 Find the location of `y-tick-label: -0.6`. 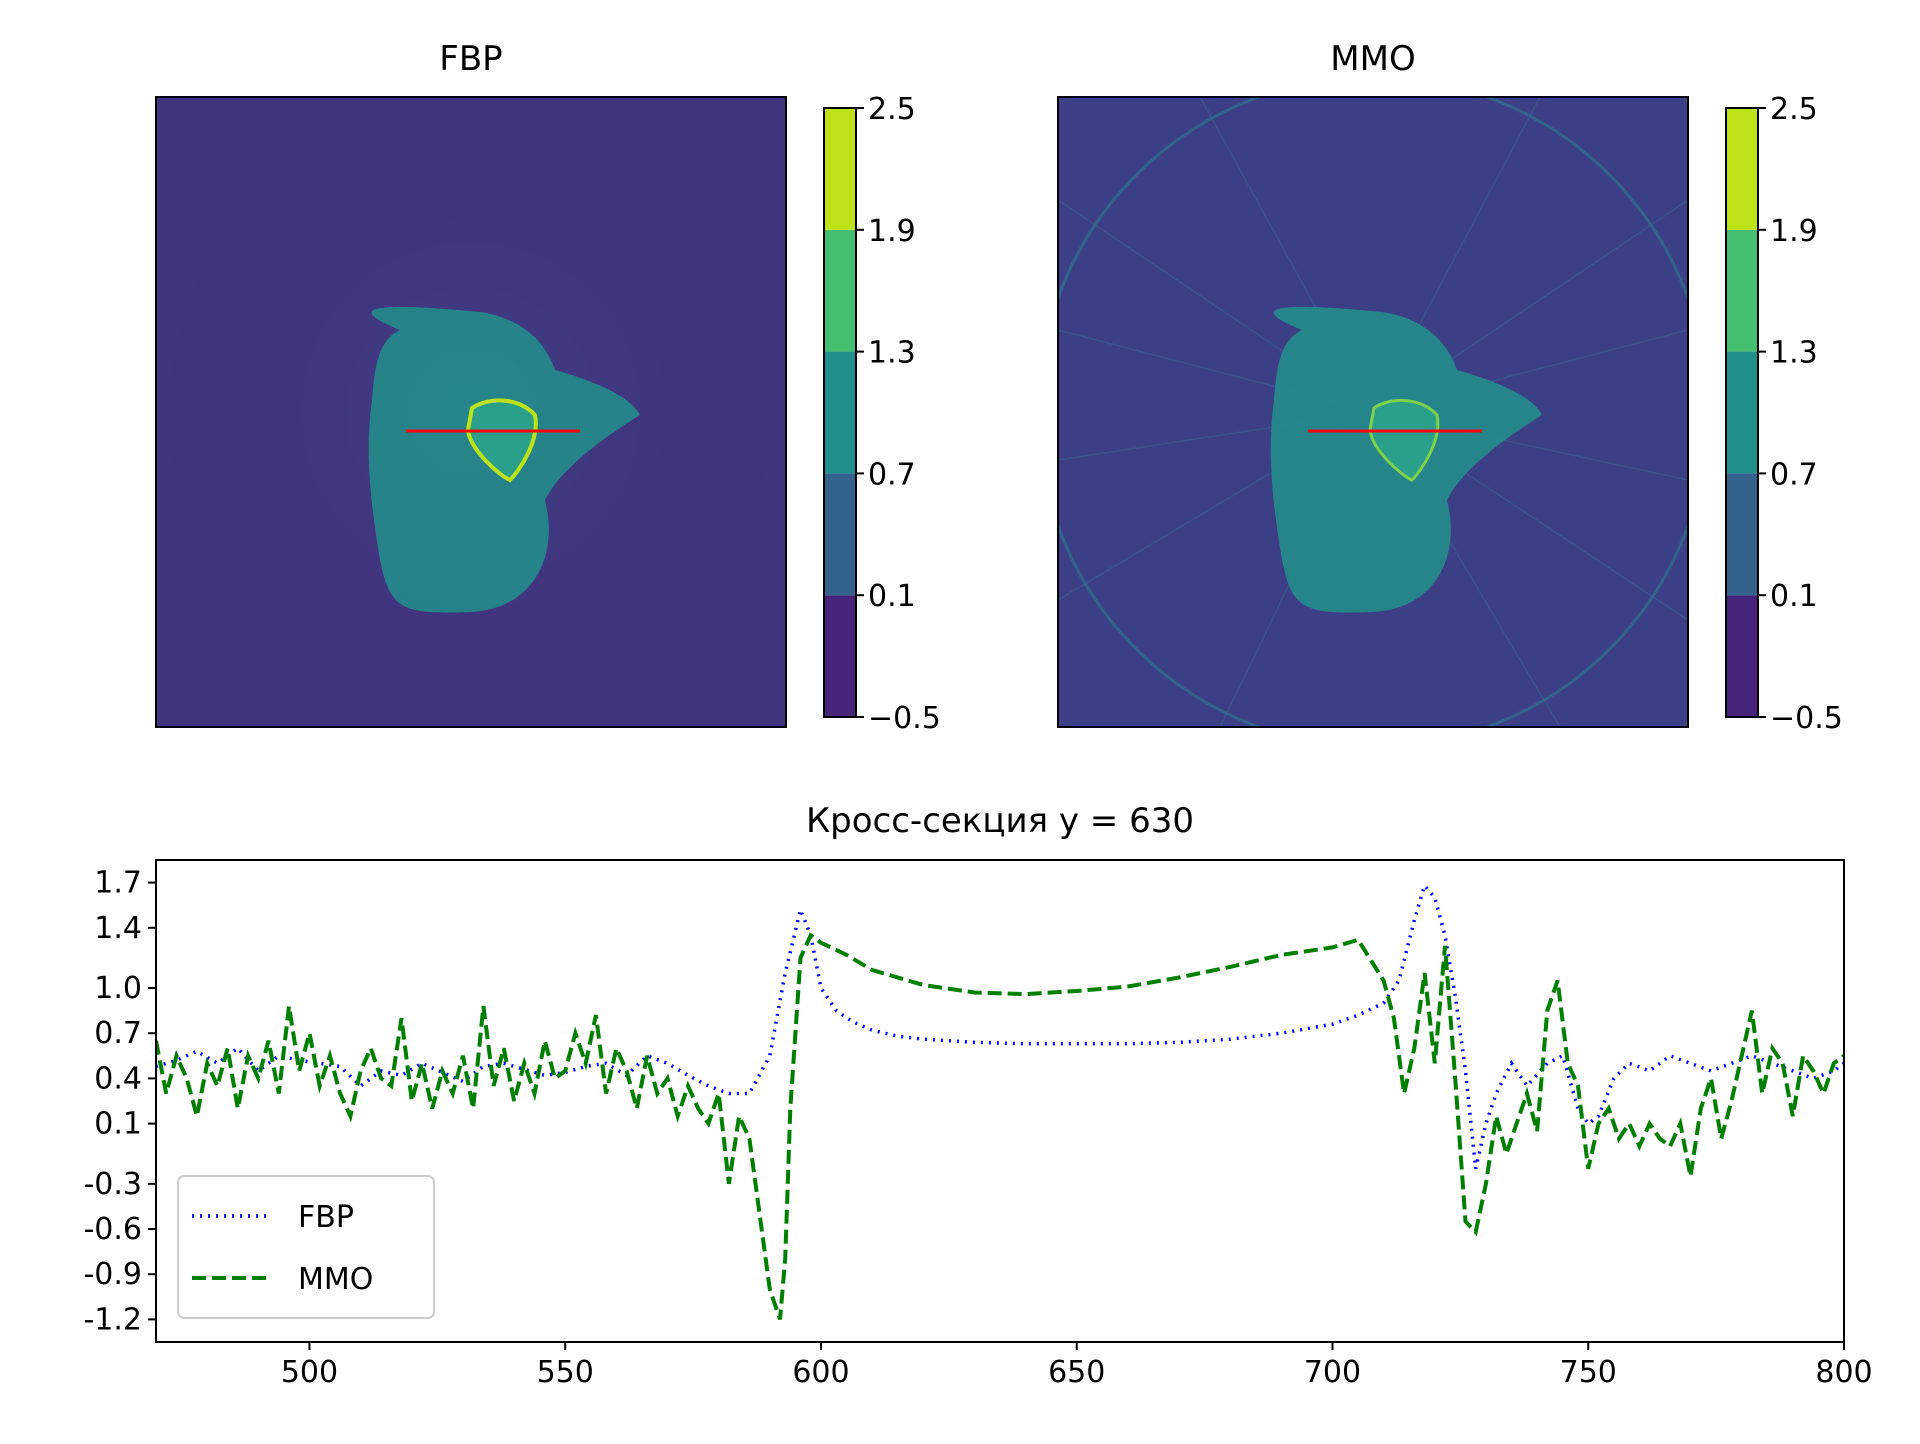

y-tick-label: -0.6 is located at coordinates (112, 1229).